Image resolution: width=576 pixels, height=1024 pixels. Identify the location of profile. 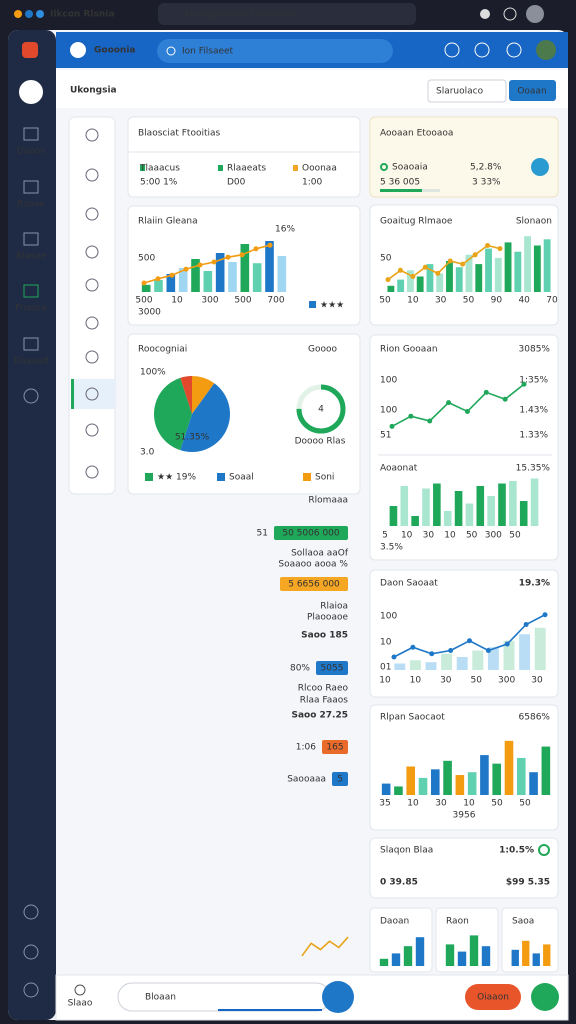
(31, 92).